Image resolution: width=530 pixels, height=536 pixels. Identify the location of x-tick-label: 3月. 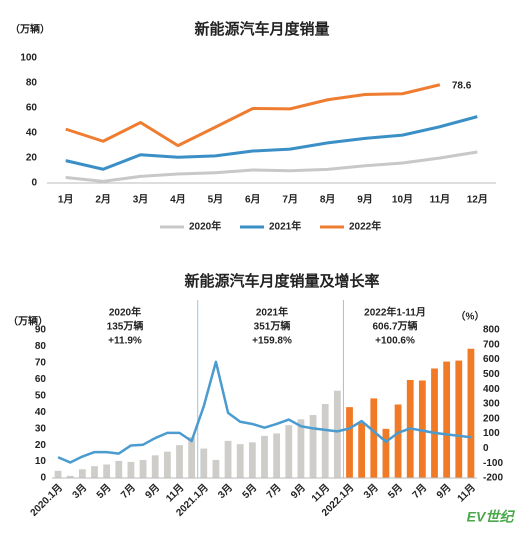
(141, 200).